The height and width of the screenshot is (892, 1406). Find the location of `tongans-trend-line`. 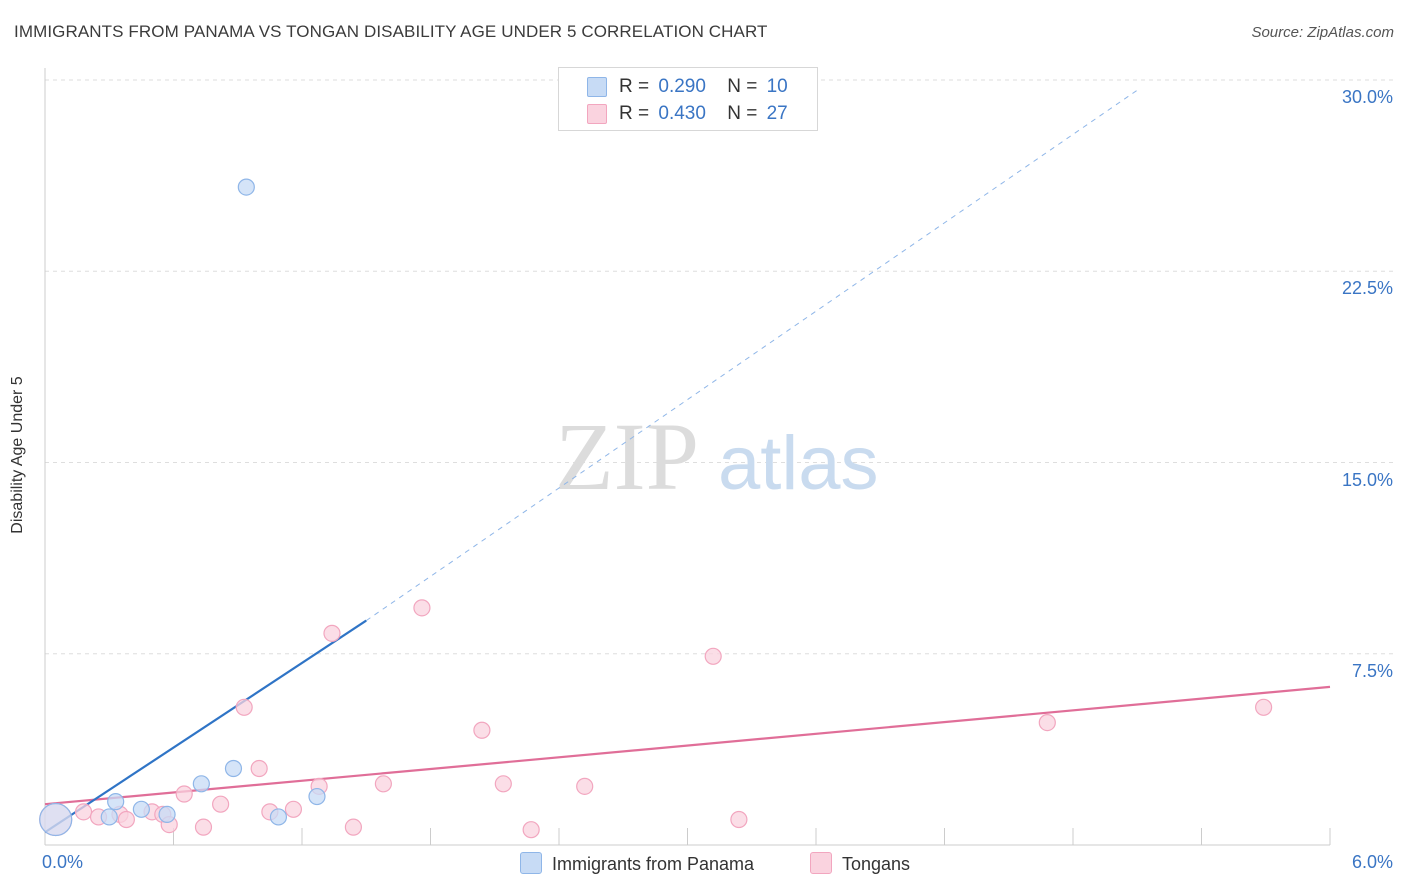

tongans-trend-line is located at coordinates (687, 745).